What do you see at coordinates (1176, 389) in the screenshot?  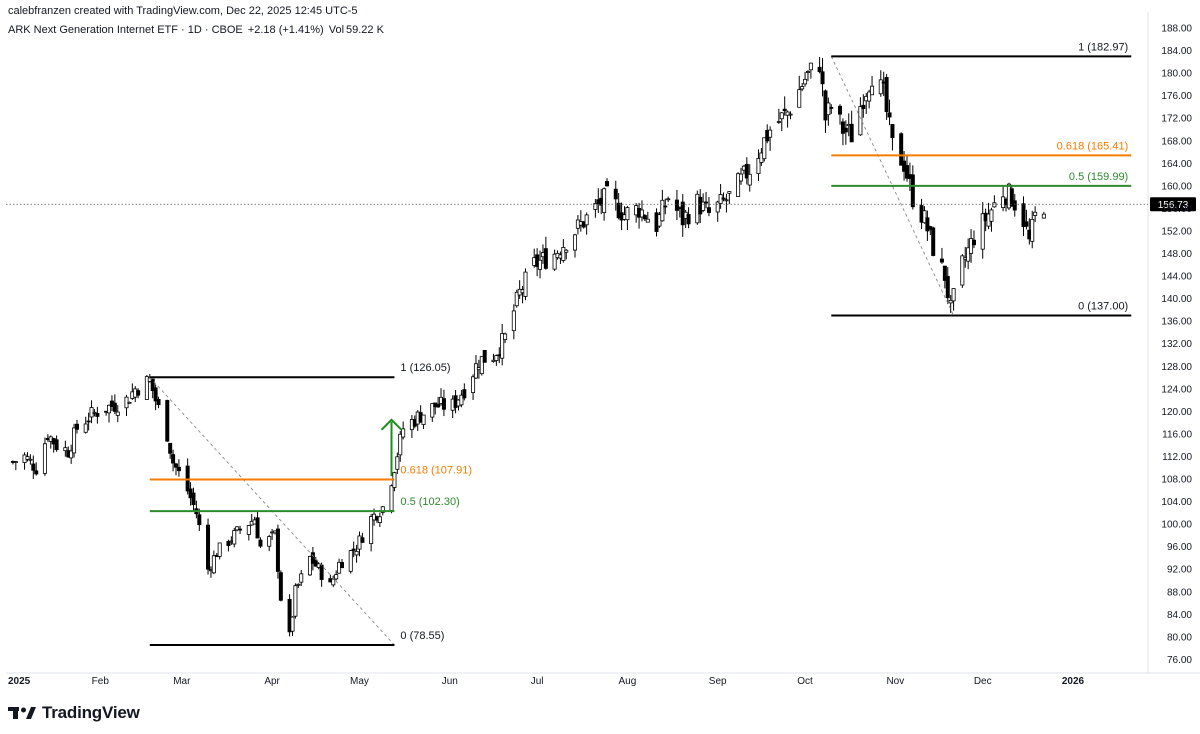 I see `price-tick-label: 124.00` at bounding box center [1176, 389].